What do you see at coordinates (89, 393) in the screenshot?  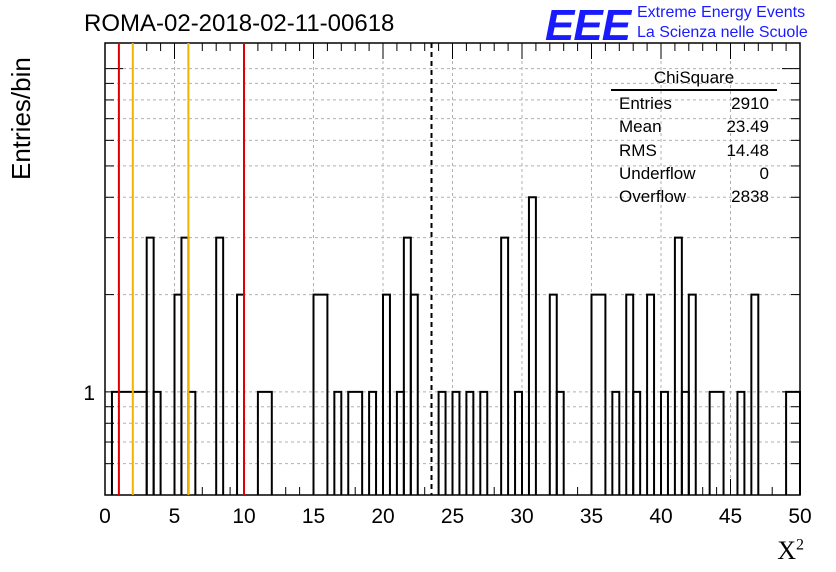 I see `y-tick-label: 1` at bounding box center [89, 393].